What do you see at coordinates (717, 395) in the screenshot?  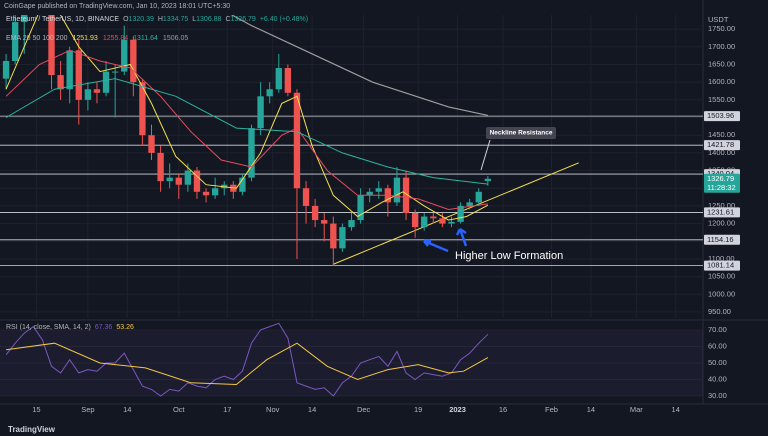 I see `y-tick-label: 30.00` at bounding box center [717, 395].